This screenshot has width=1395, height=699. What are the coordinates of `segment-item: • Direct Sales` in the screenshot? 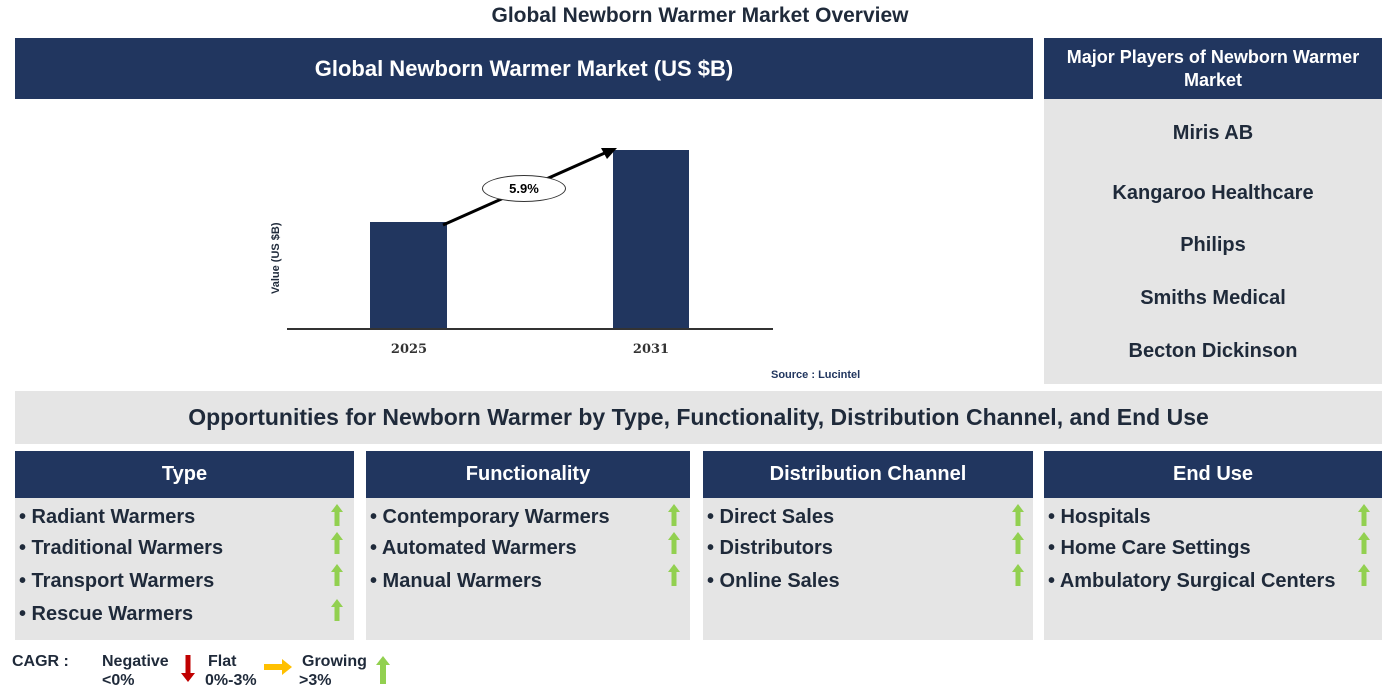 It's located at (771, 517).